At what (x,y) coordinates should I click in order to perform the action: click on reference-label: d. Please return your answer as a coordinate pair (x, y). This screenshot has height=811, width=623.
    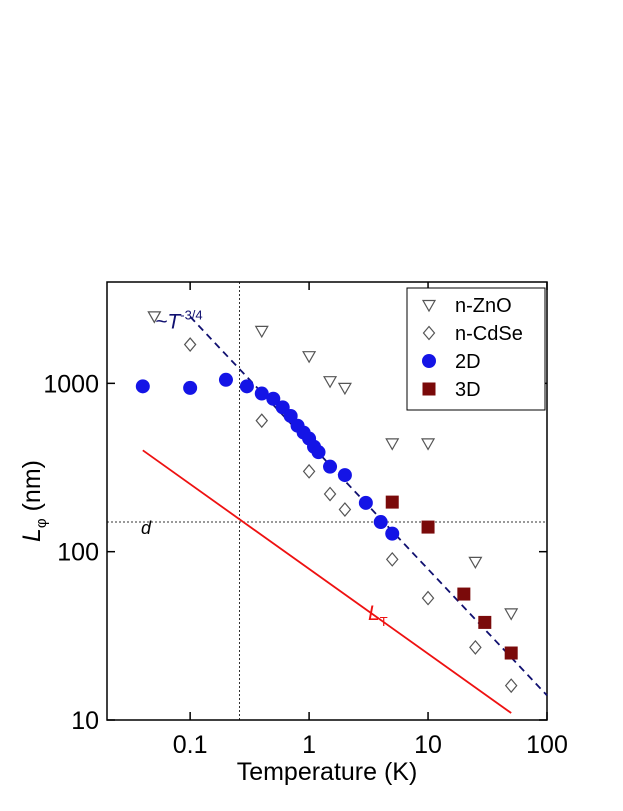
    Looking at the image, I should click on (146, 528).